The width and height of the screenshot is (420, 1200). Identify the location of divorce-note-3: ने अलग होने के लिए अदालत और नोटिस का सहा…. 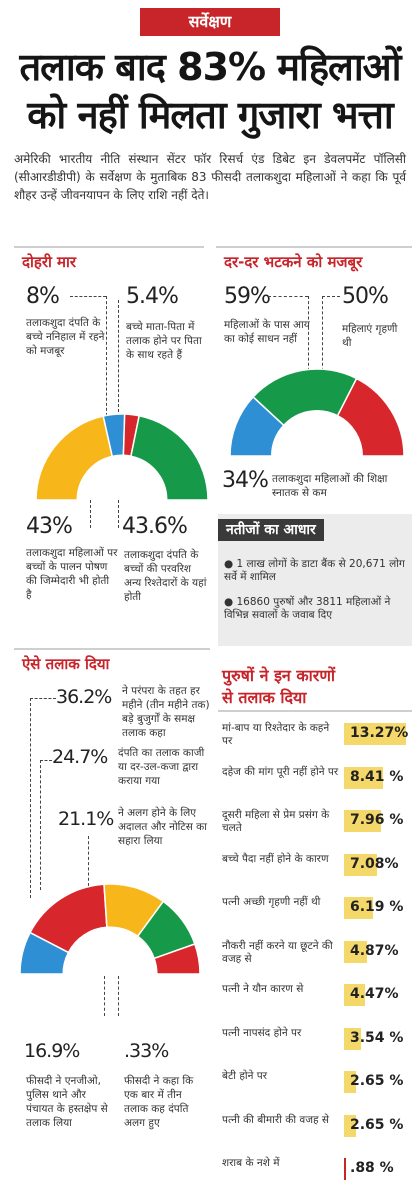
(162, 827).